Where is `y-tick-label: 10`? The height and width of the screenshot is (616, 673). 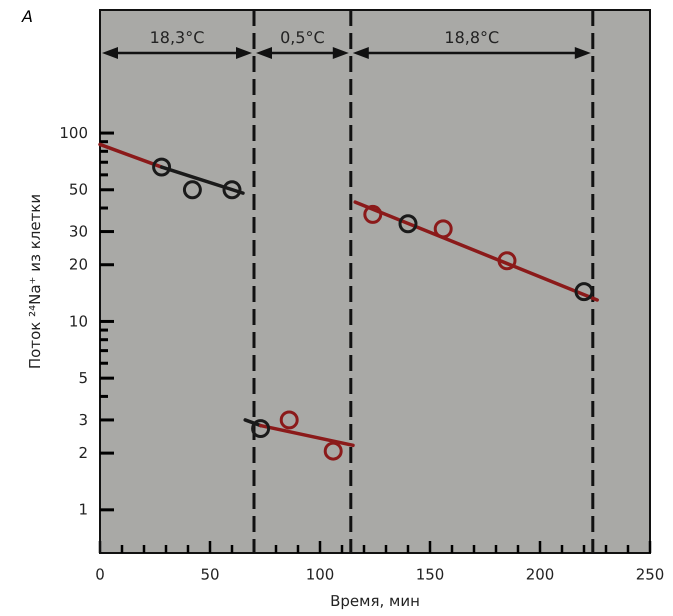
y-tick-label: 10 is located at coordinates (78, 321).